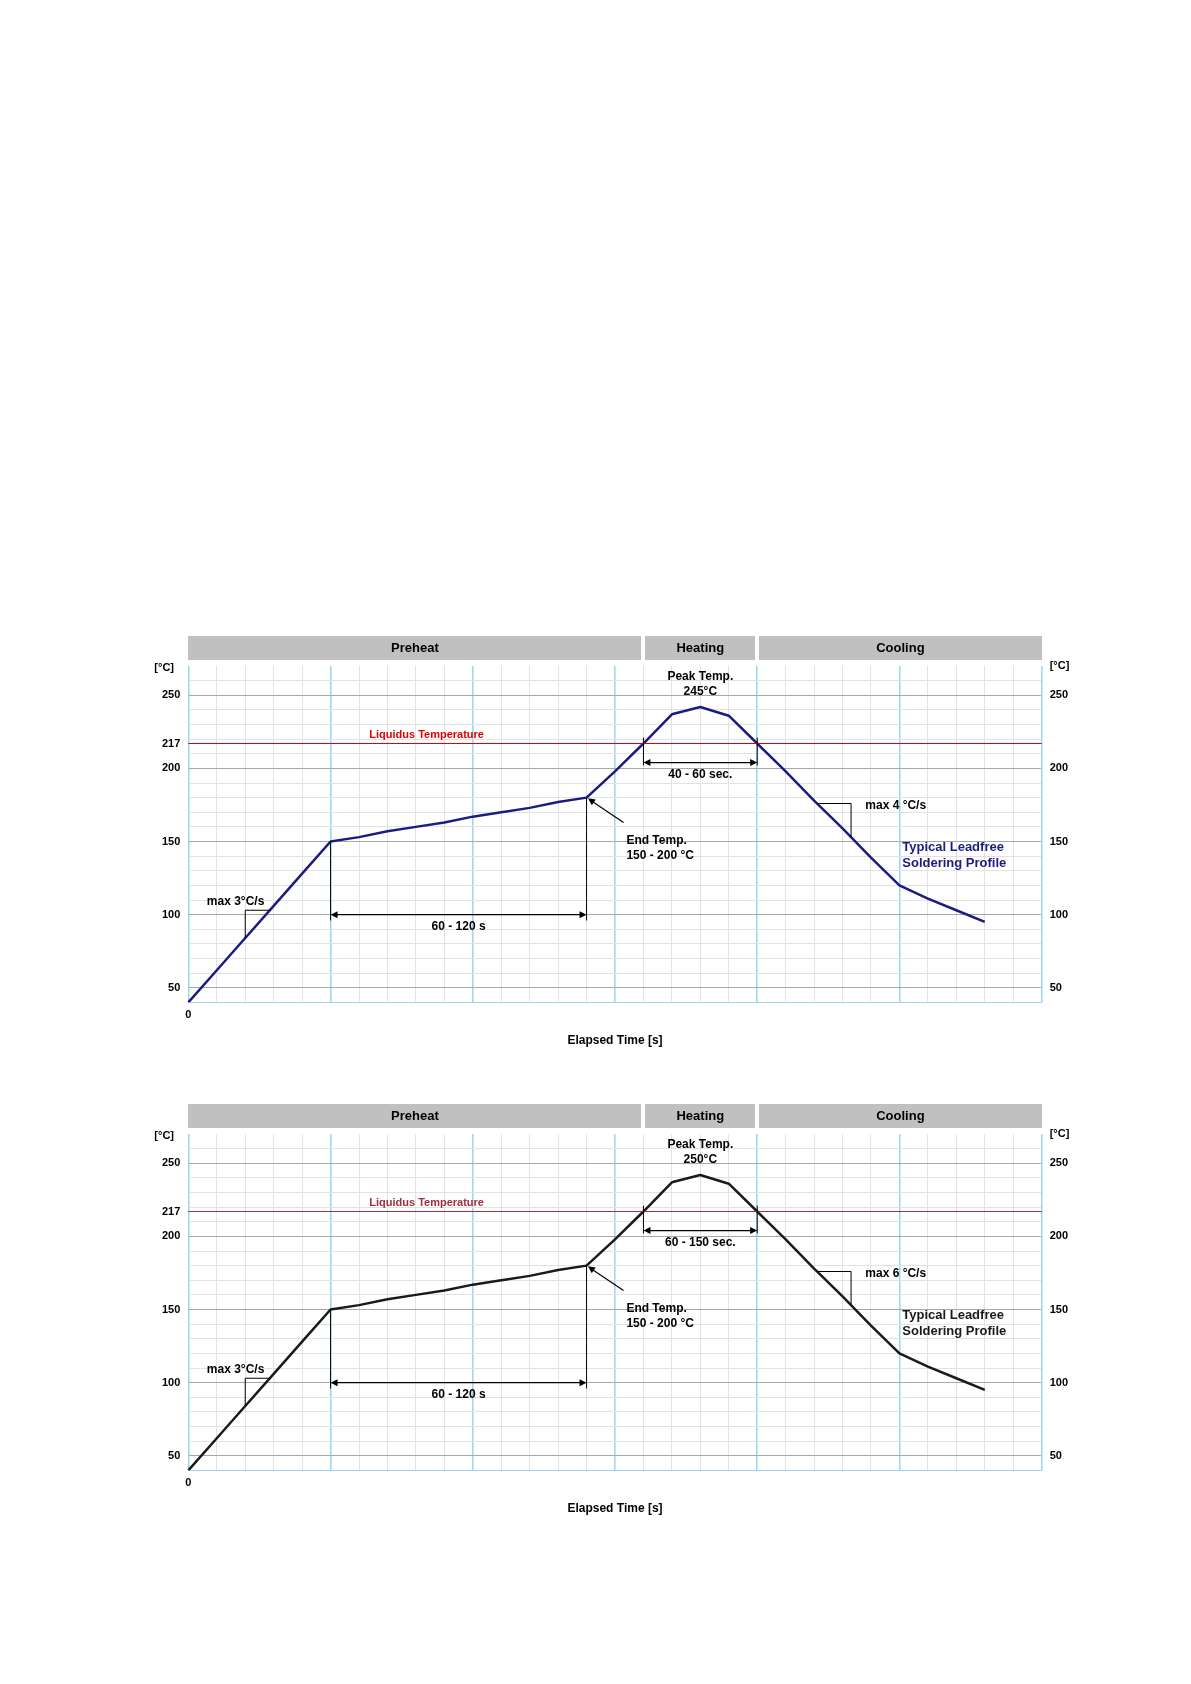  I want to click on annotation: max 6 °C/s, so click(896, 1273).